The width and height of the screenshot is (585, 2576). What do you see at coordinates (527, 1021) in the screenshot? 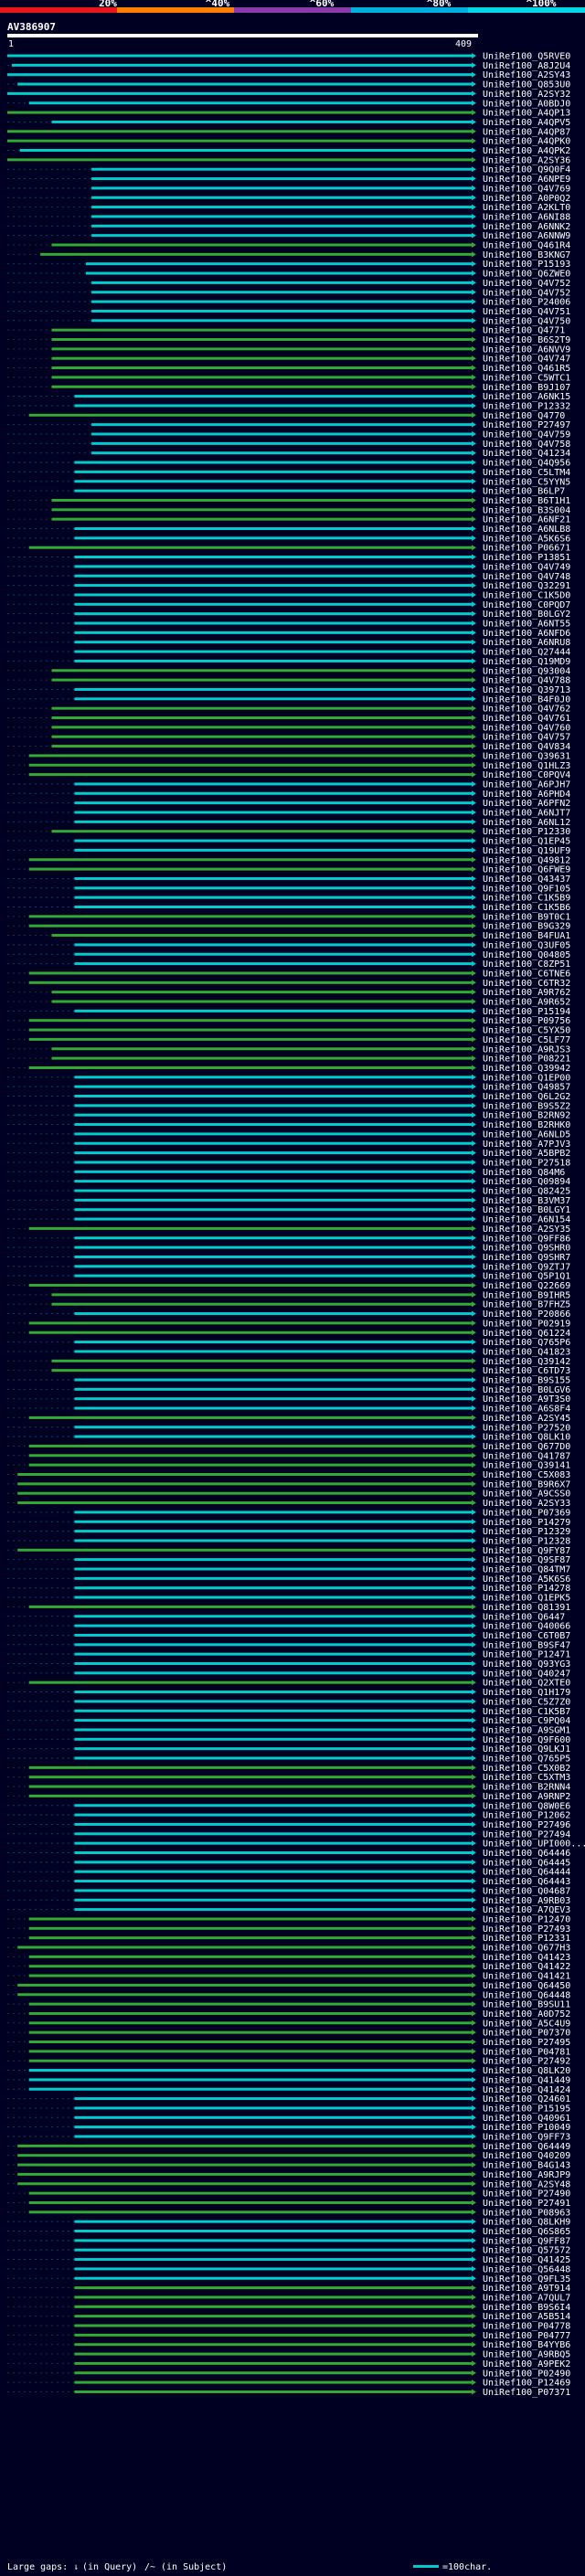
I see `hit-label: UniRef100_P09756` at bounding box center [527, 1021].